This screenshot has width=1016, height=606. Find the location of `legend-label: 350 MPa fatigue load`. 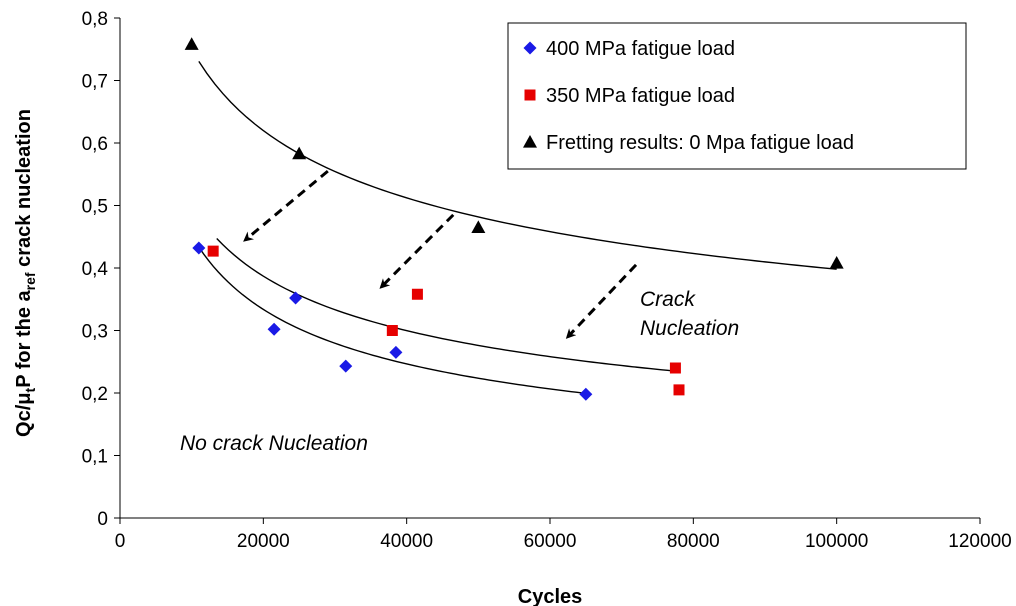

legend-label: 350 MPa fatigue load is located at coordinates (640, 96).